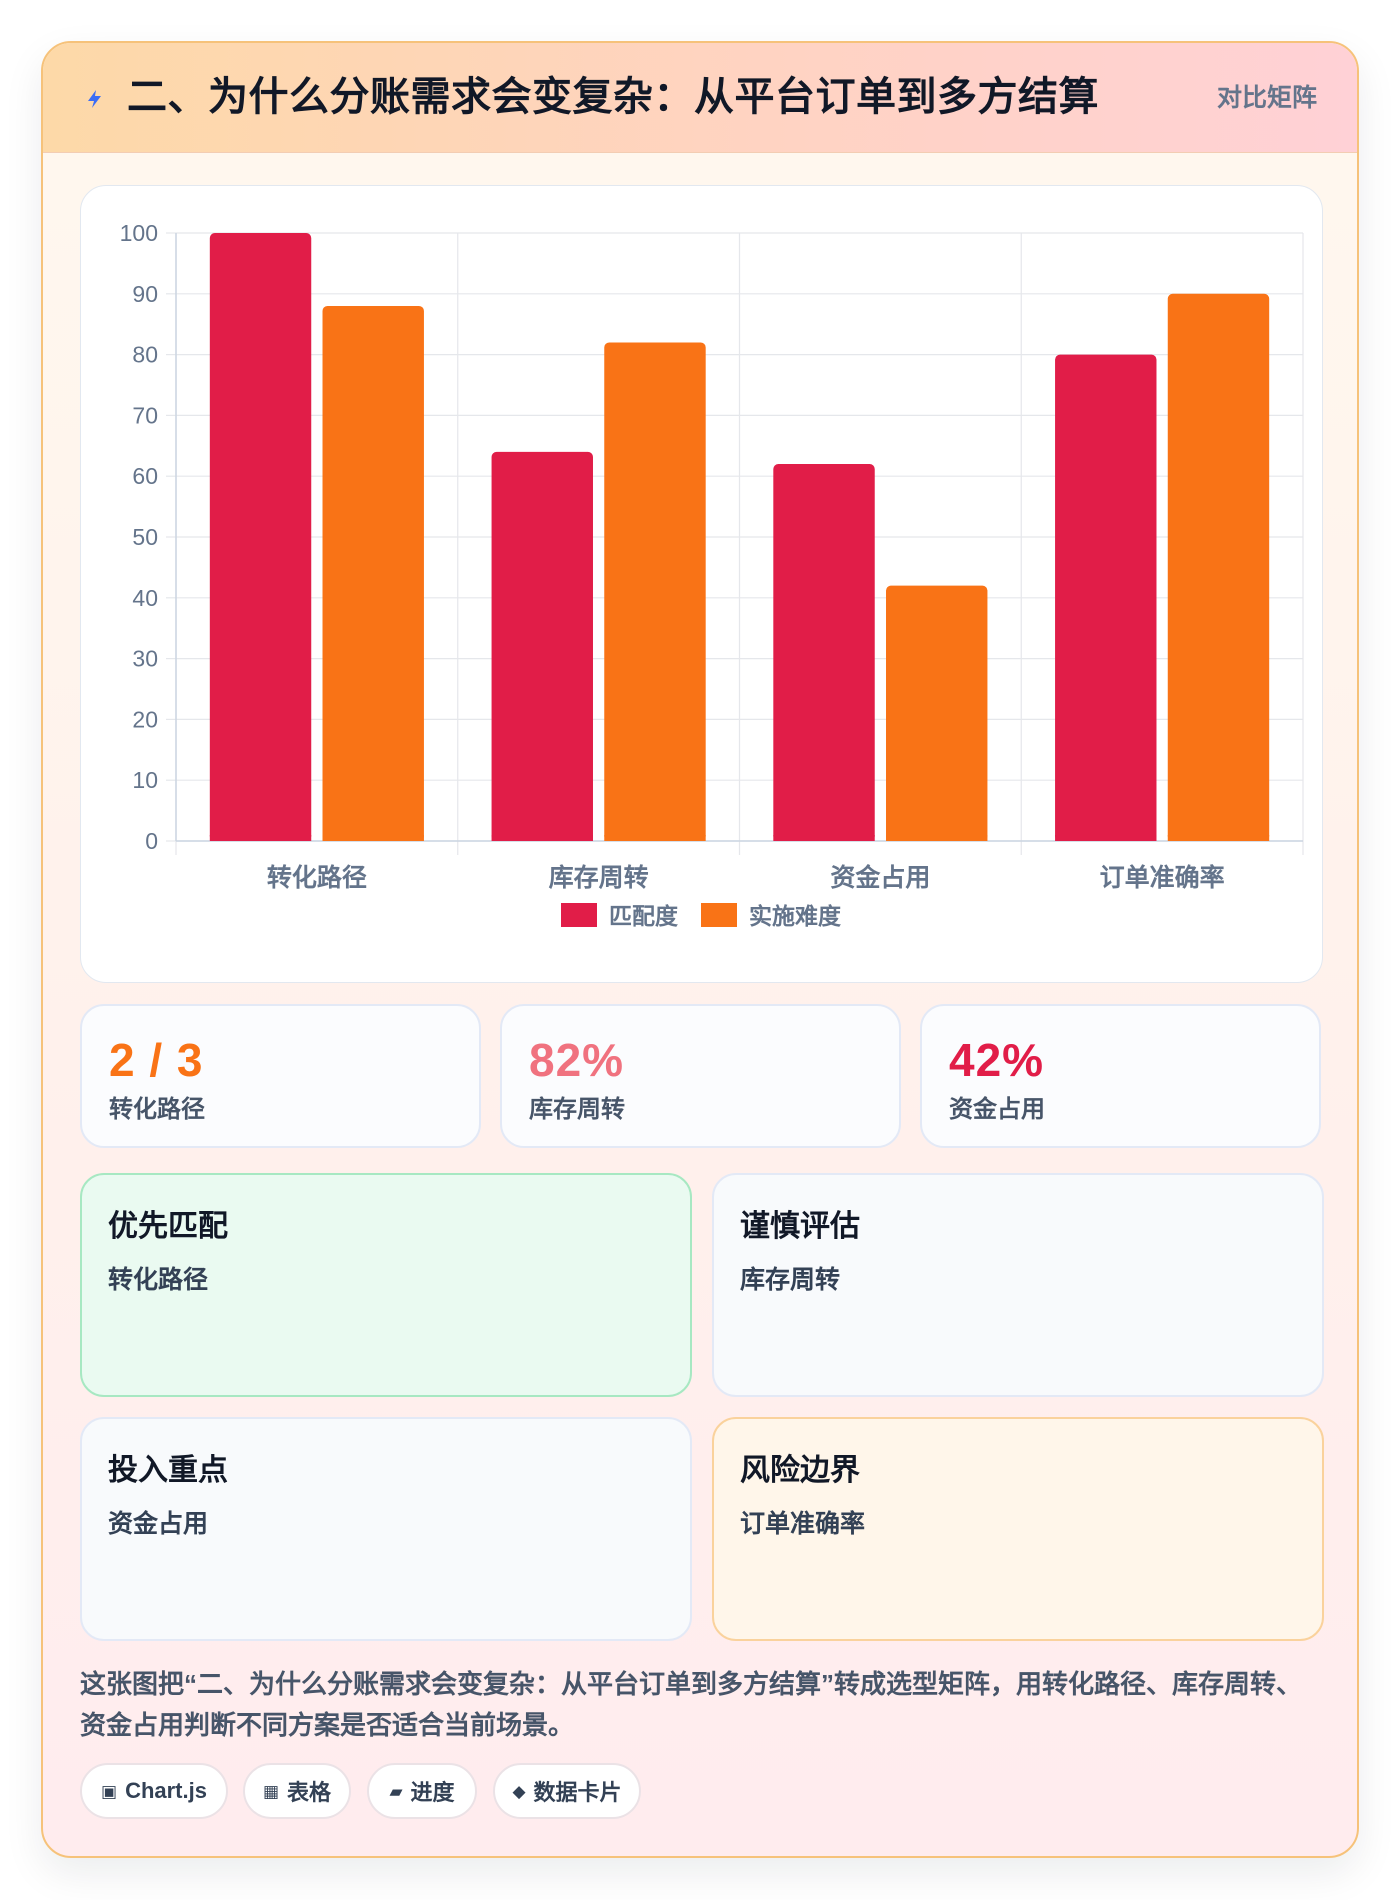 Image resolution: width=1400 pixels, height=1900 pixels. I want to click on x-tick-label: 库存周转, so click(599, 877).